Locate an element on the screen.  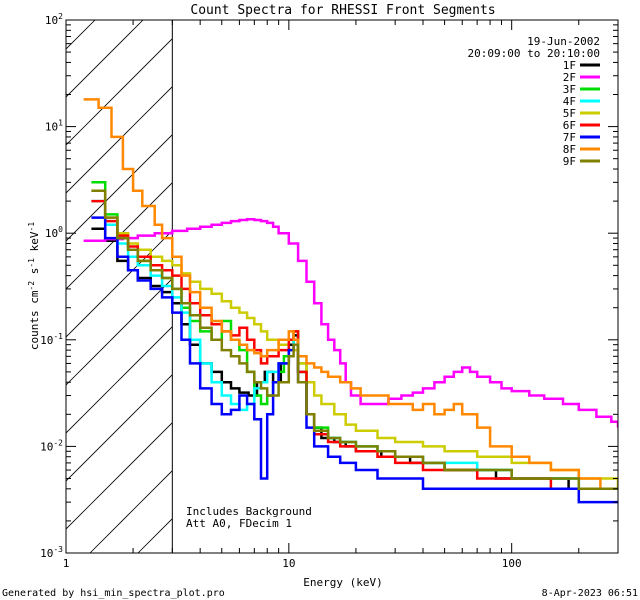
footer-generated-by: Generated by hsi_min_spectra_plot.pro is located at coordinates (113, 593).